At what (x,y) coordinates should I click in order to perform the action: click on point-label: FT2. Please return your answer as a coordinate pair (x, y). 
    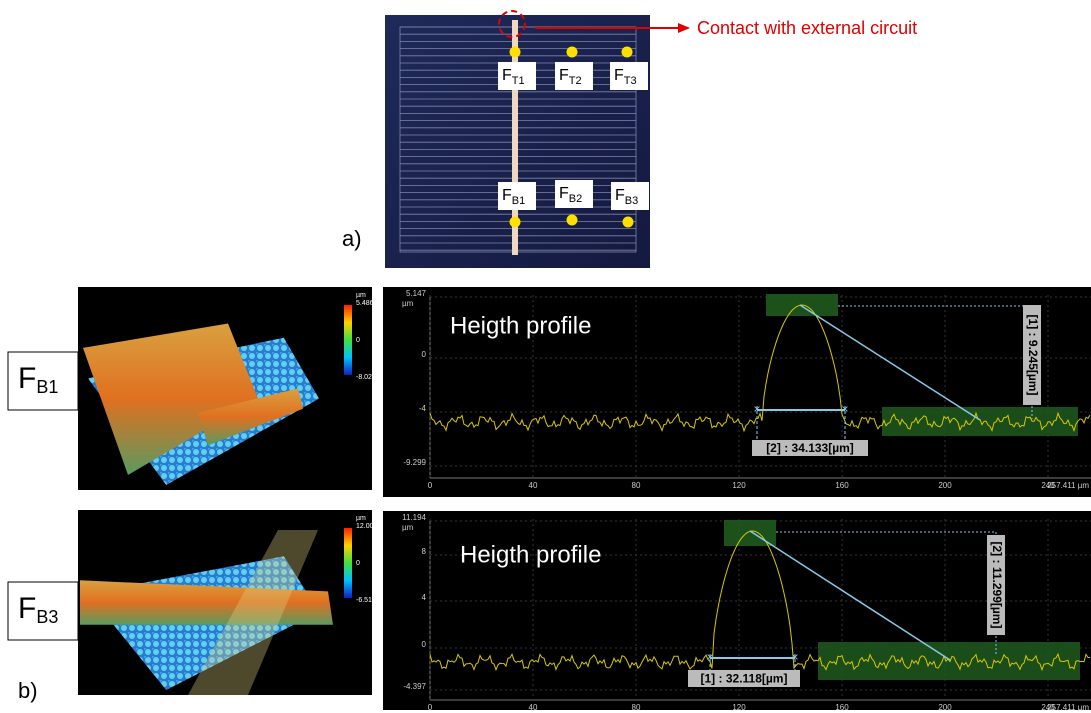
    Looking at the image, I should click on (570, 77).